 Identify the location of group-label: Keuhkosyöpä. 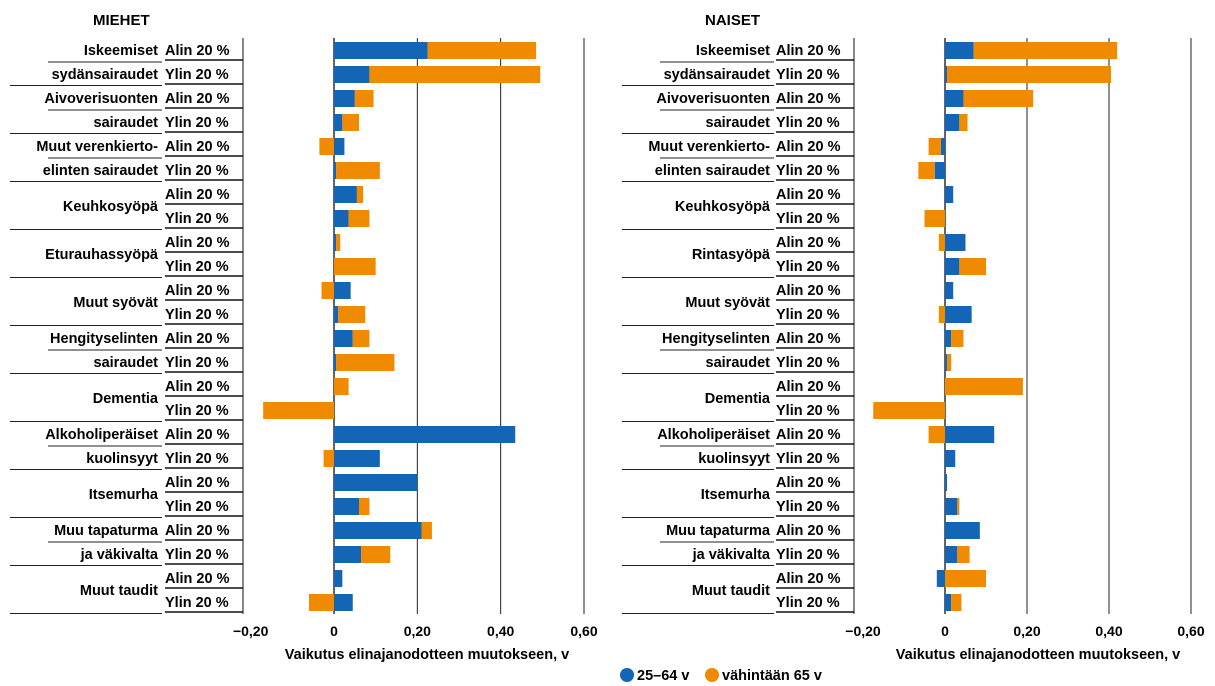
(723, 207).